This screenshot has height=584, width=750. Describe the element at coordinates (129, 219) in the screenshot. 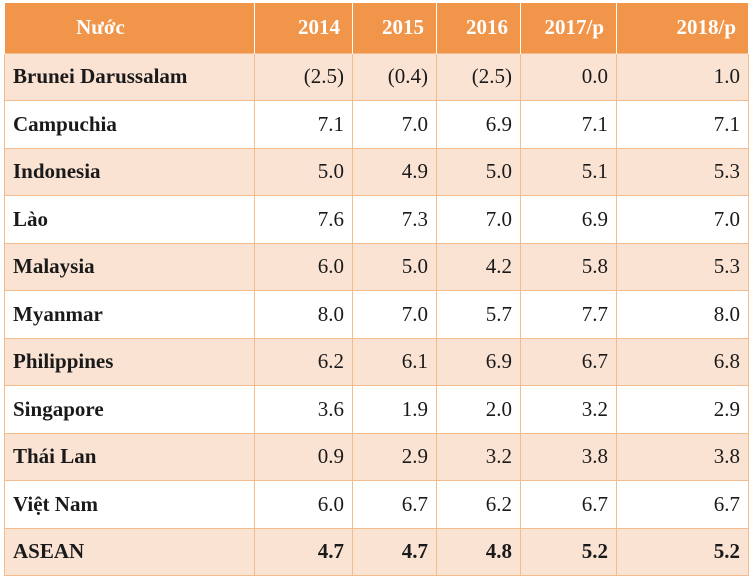

I see `country-cell: Lào` at that location.